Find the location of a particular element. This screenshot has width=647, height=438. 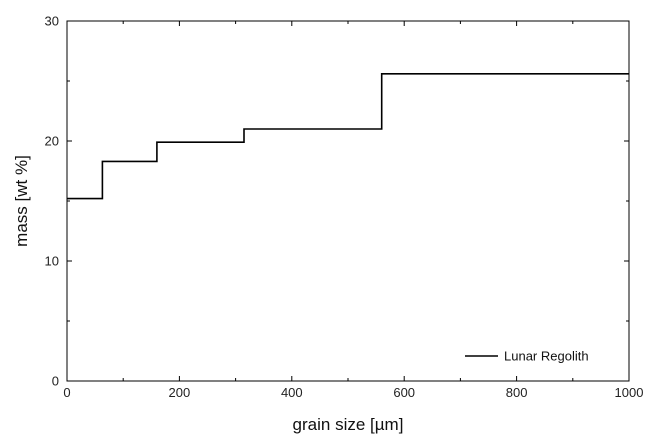

y-tick-label-0: 0 is located at coordinates (55, 381).